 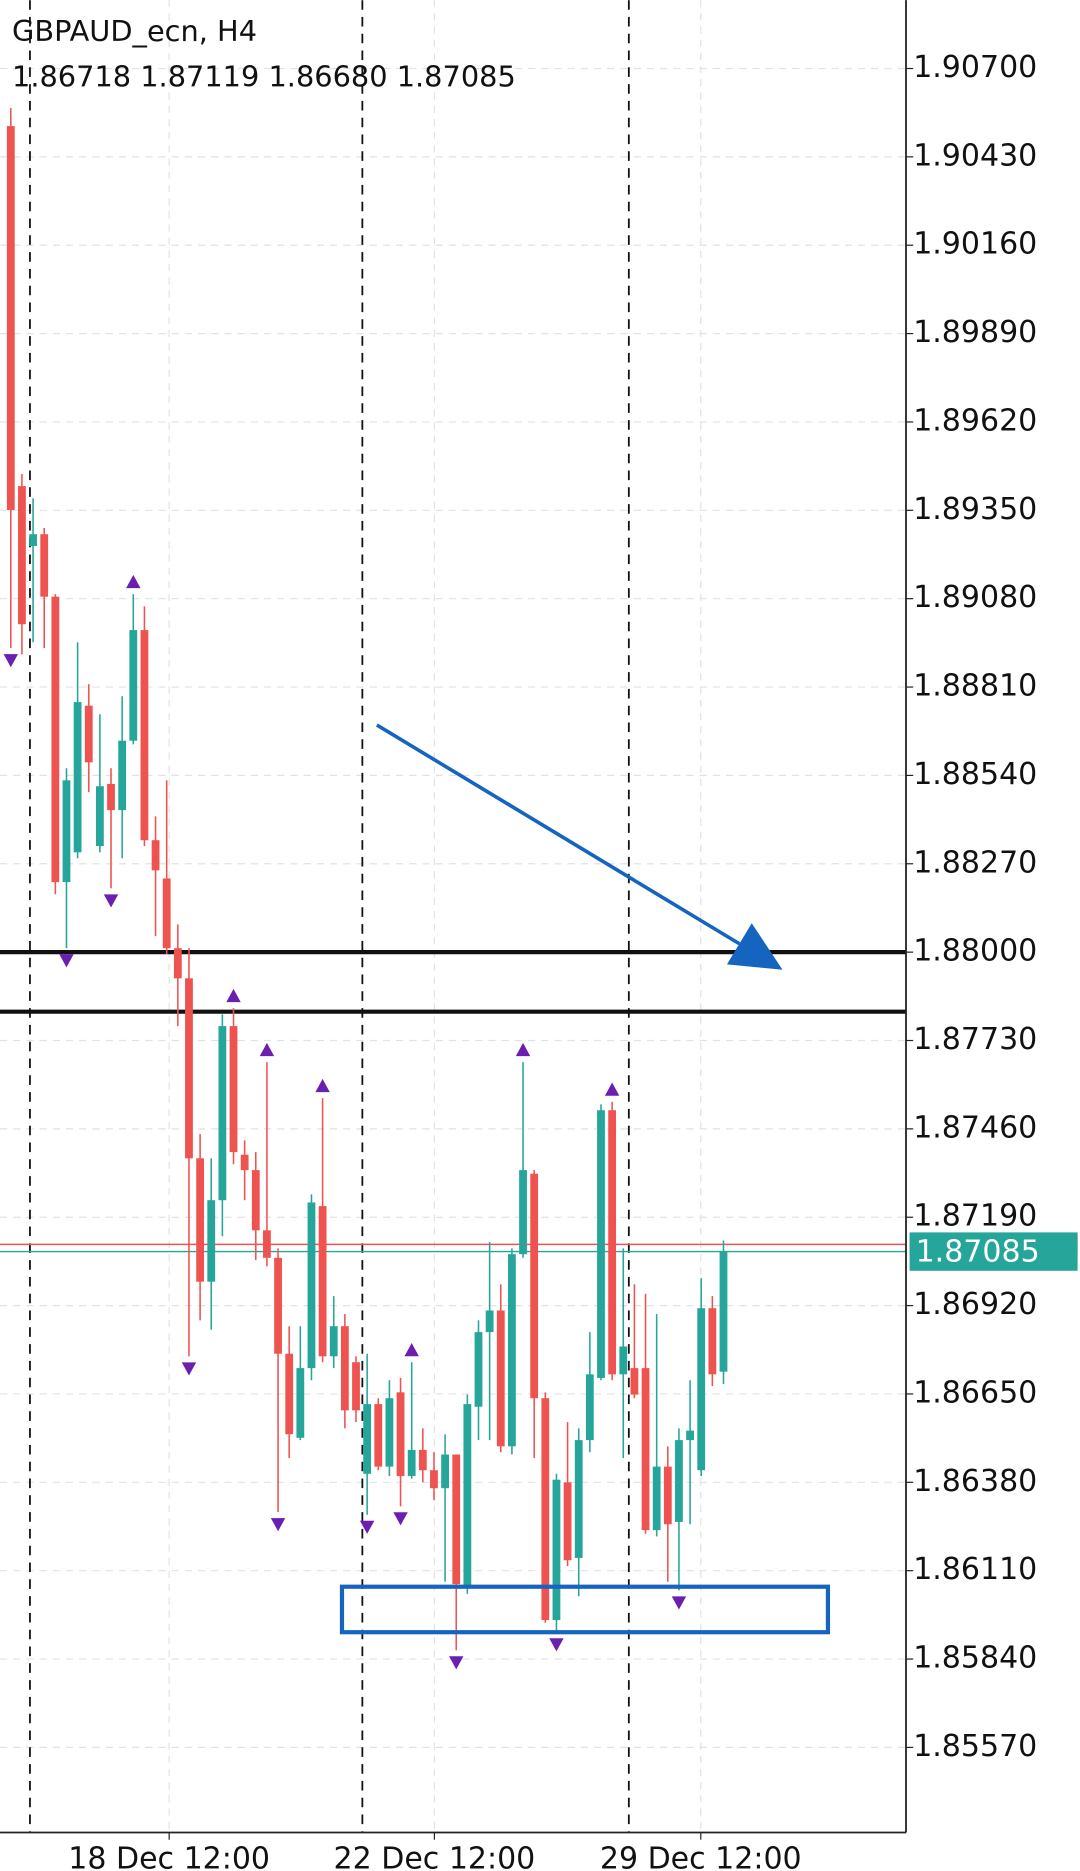 I want to click on x-tick-label: 22 Dec 12:00, so click(x=435, y=1856).